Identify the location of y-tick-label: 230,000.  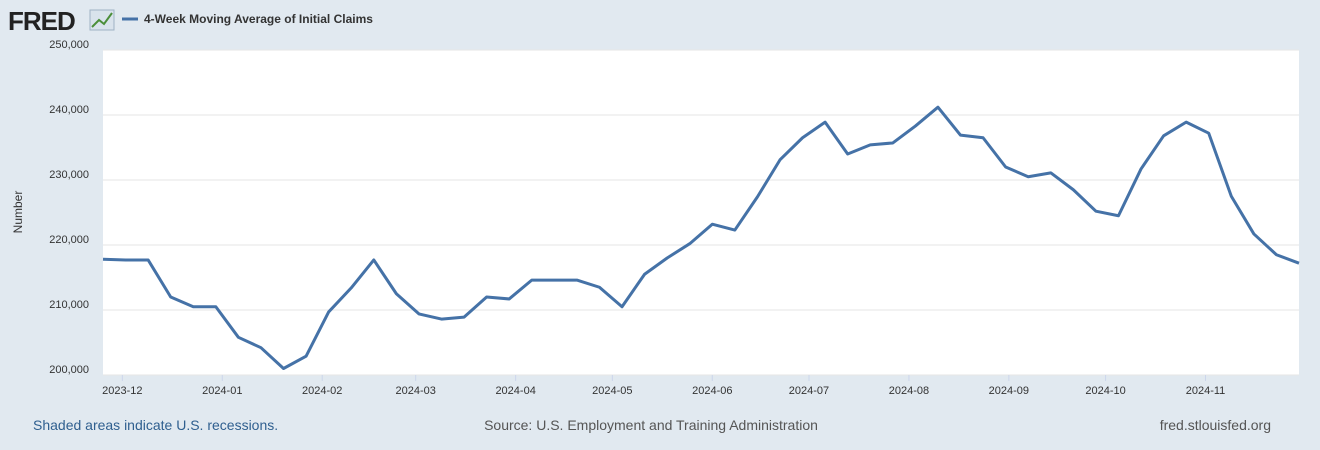
(69, 175).